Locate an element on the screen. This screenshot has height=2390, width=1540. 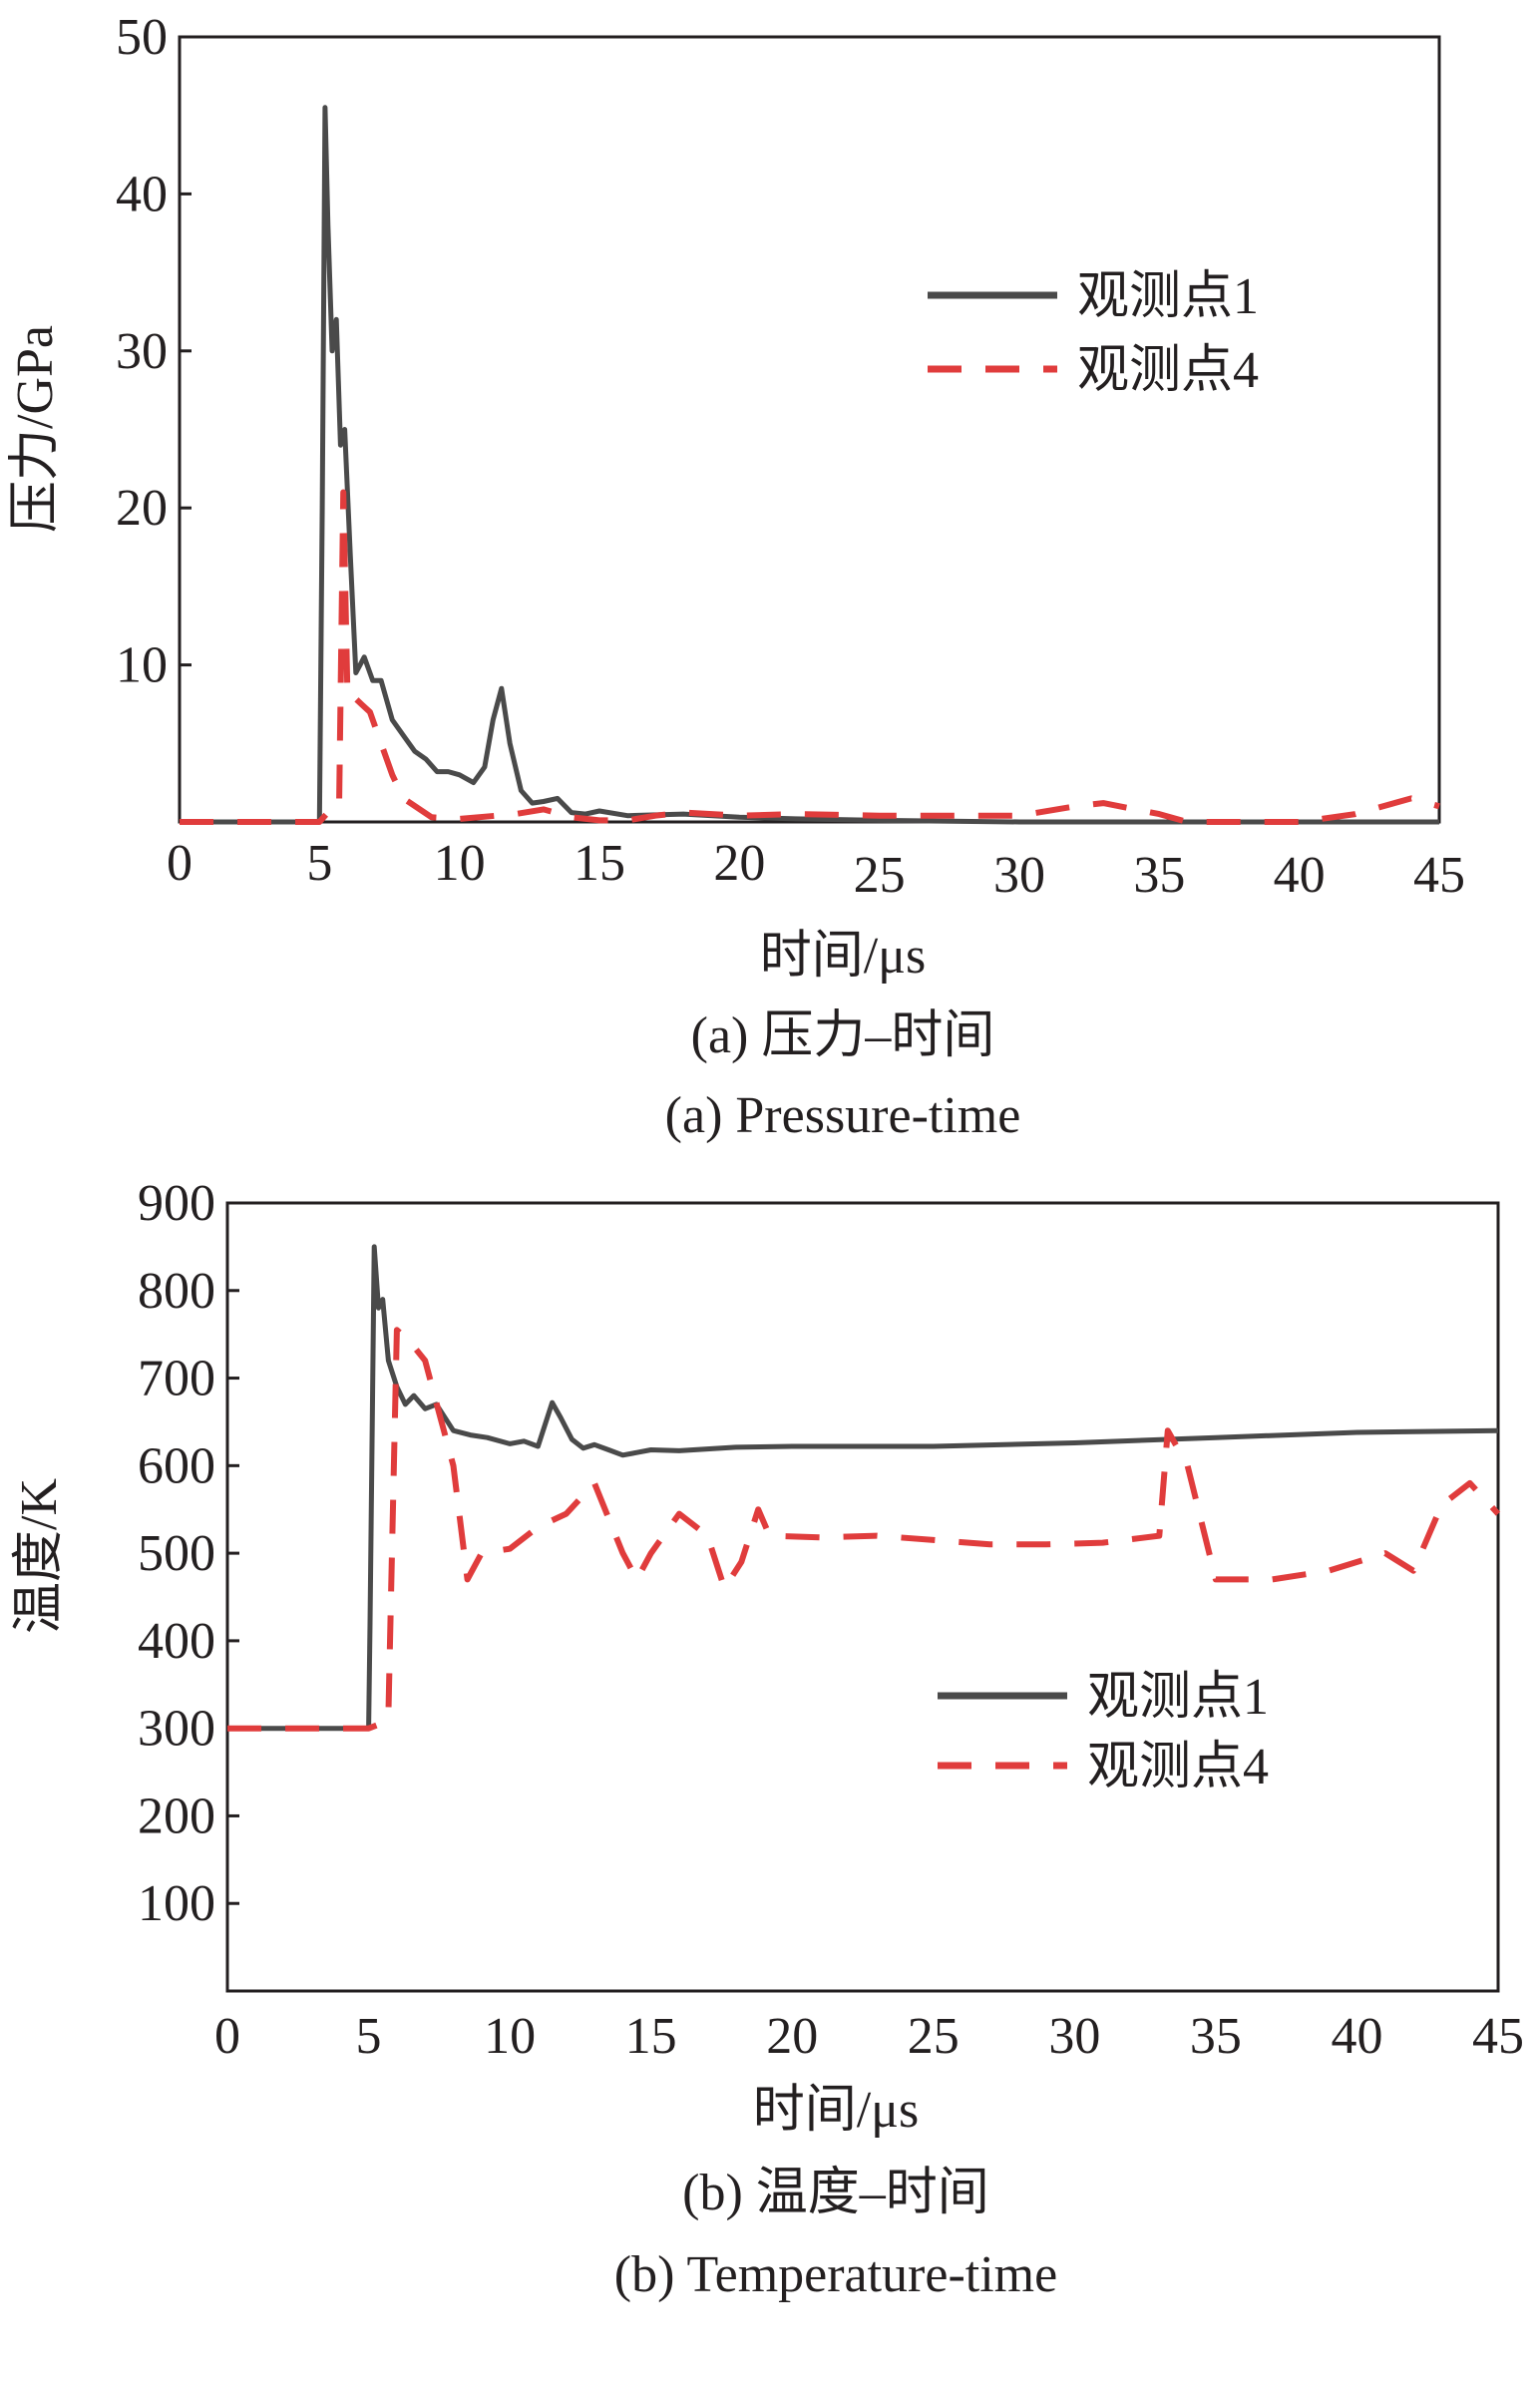
pressure-legend: 观测点1 观测点4 is located at coordinates (1093, 333).